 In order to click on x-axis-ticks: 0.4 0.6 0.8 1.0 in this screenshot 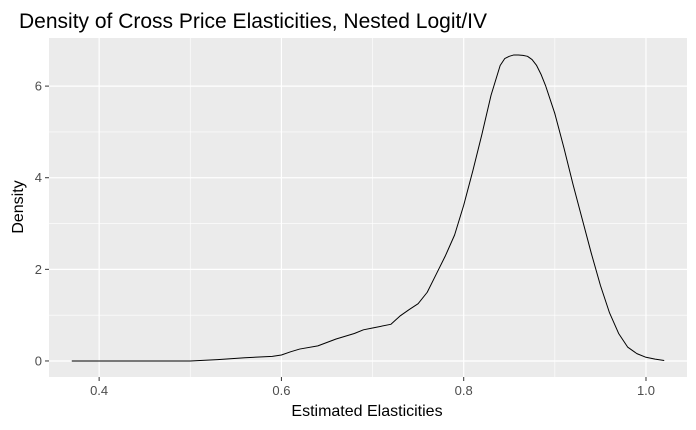, I will do `click(372, 387)`.